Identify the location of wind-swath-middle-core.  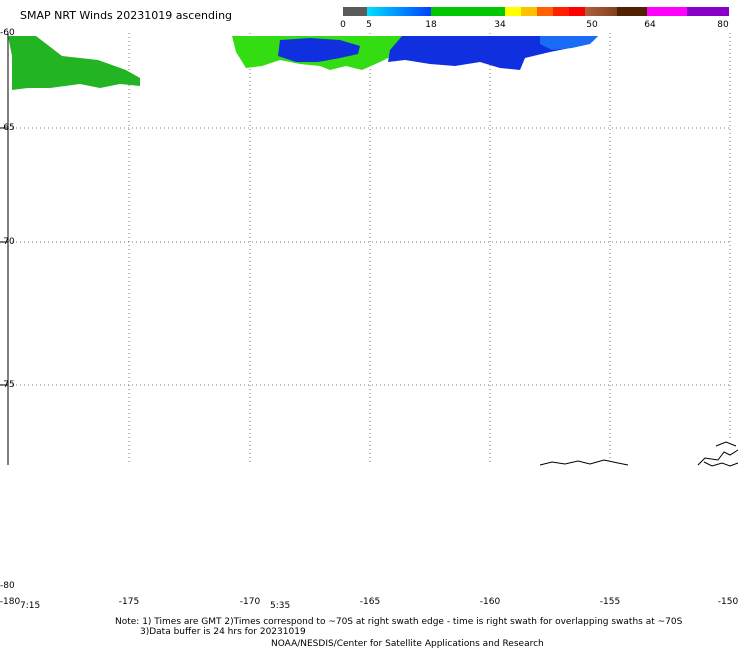
(319, 50).